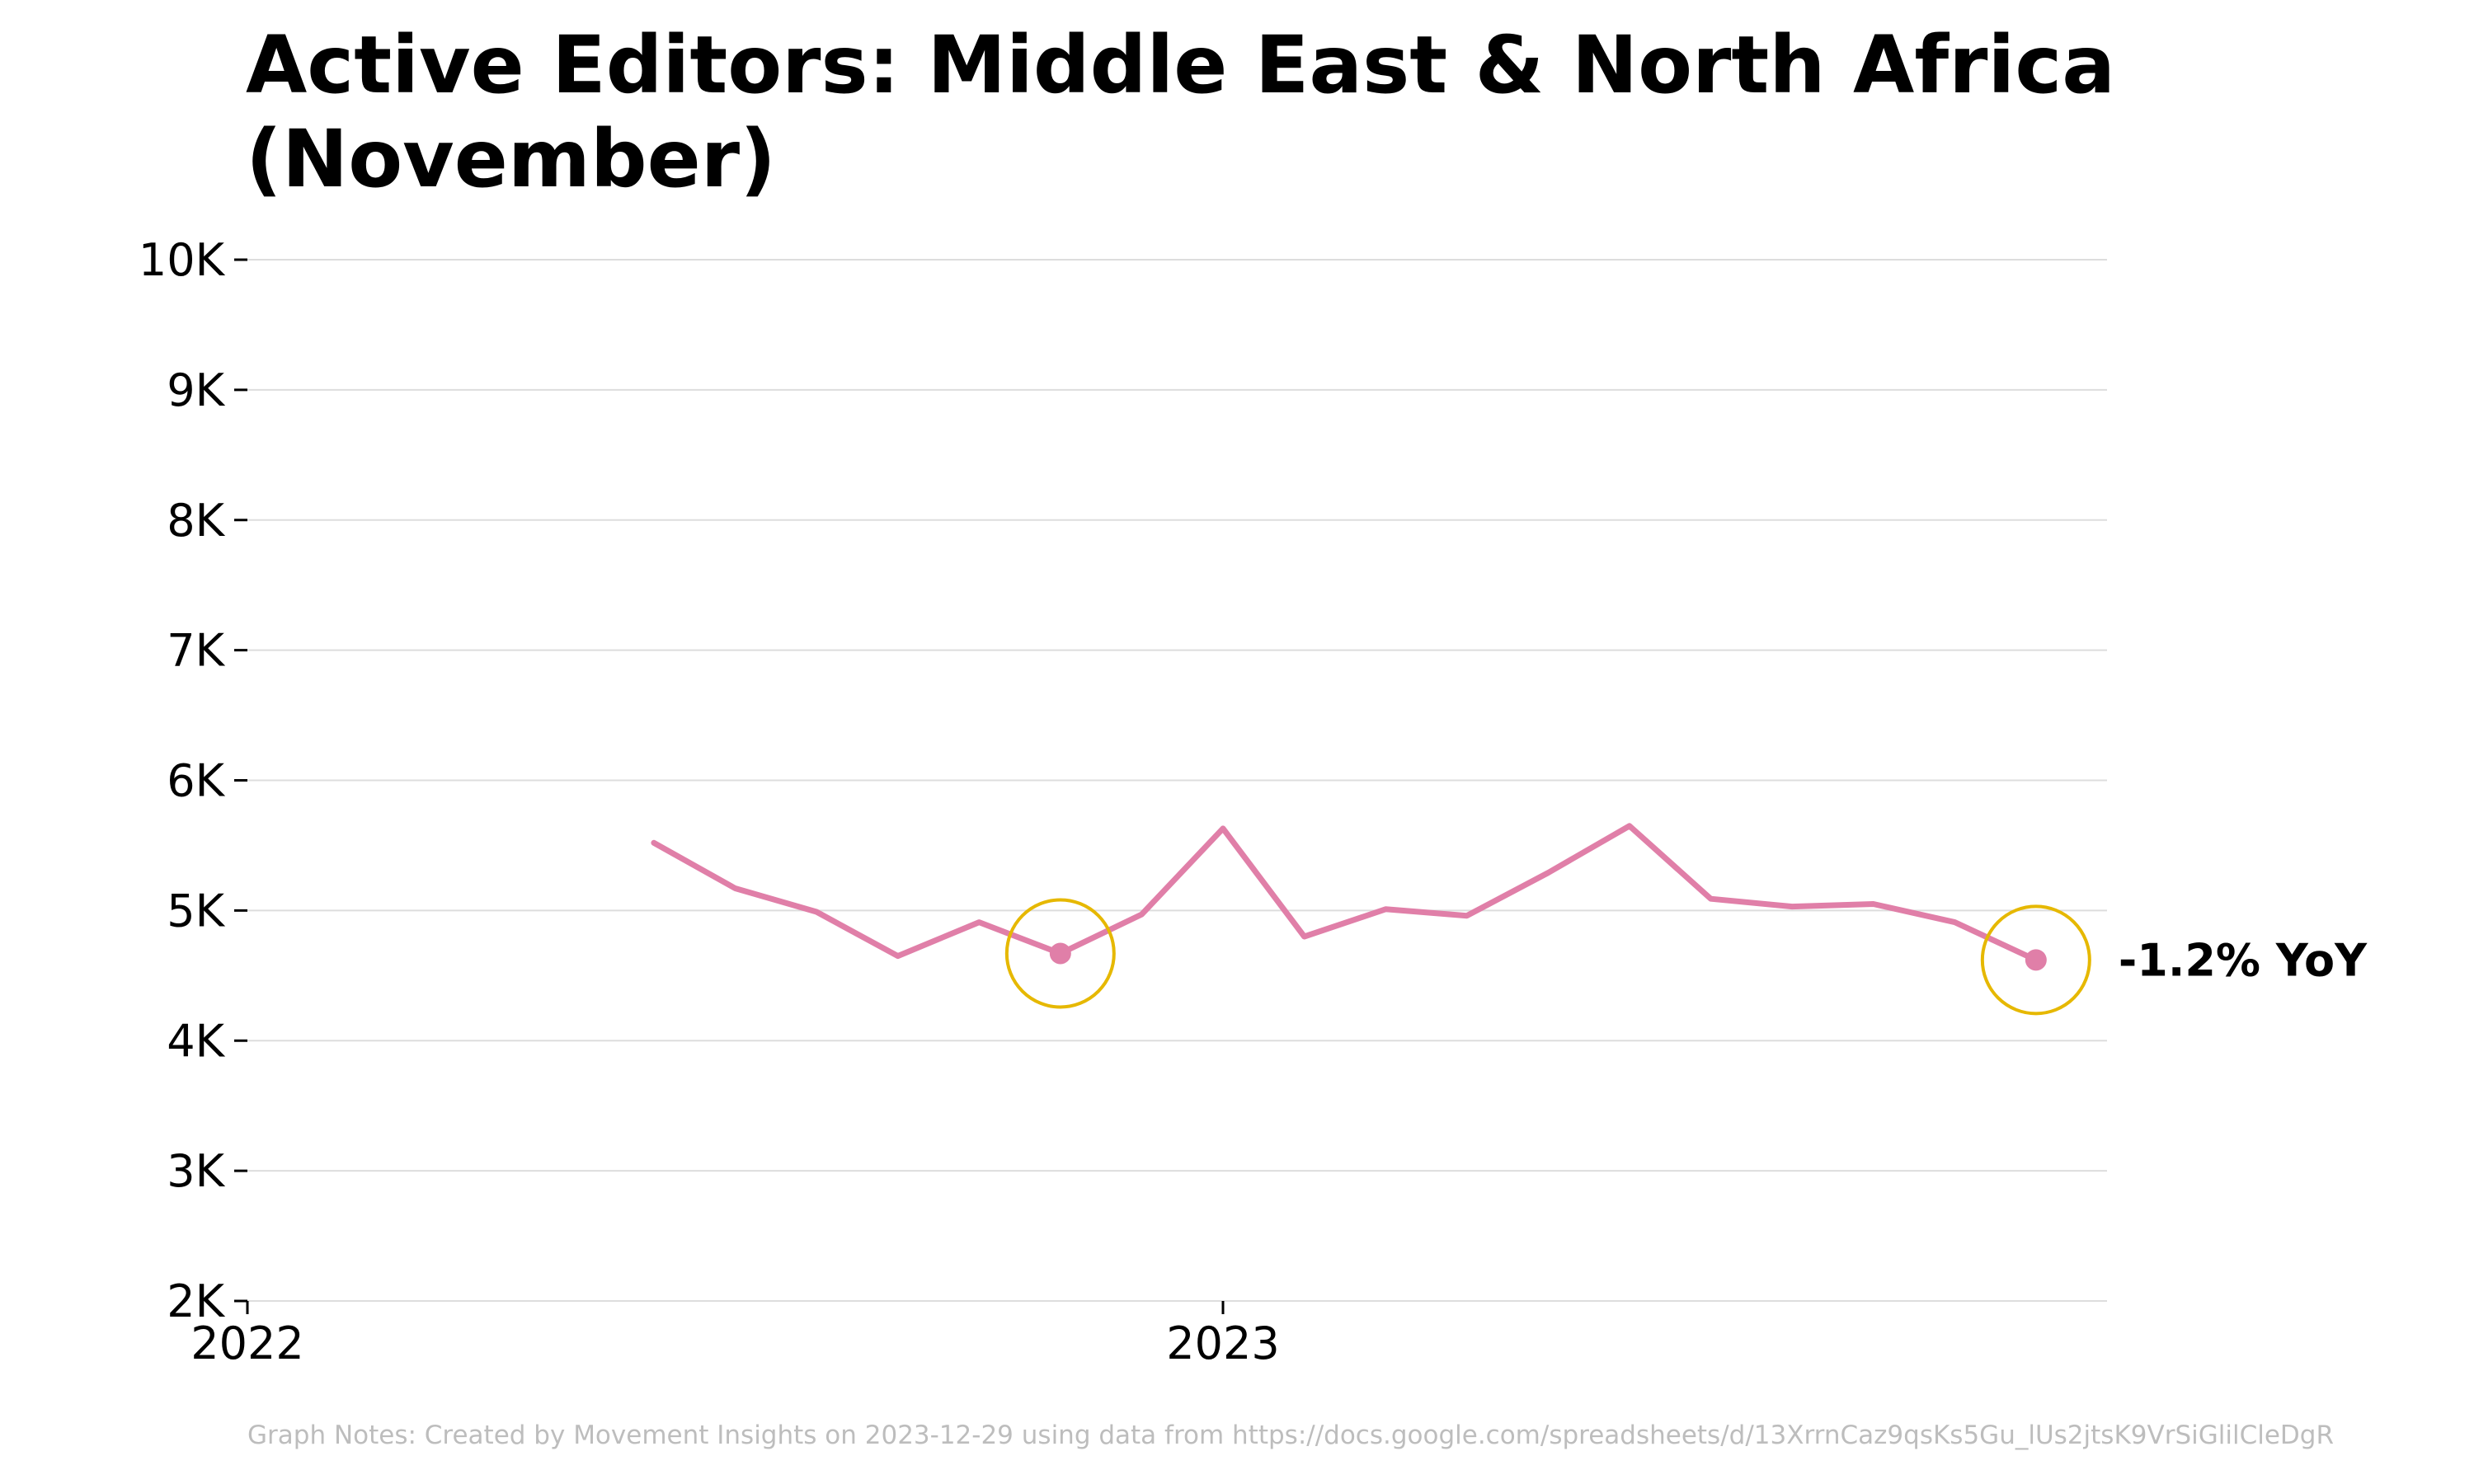 The width and height of the screenshot is (2474, 1484). What do you see at coordinates (196, 521) in the screenshot?
I see `y-tick-label: 8K` at bounding box center [196, 521].